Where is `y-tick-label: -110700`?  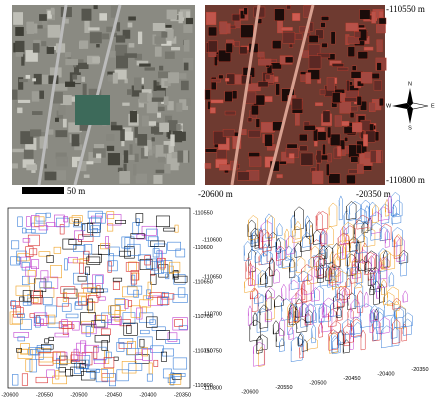 y-tick-label: -110700 is located at coordinates (212, 314).